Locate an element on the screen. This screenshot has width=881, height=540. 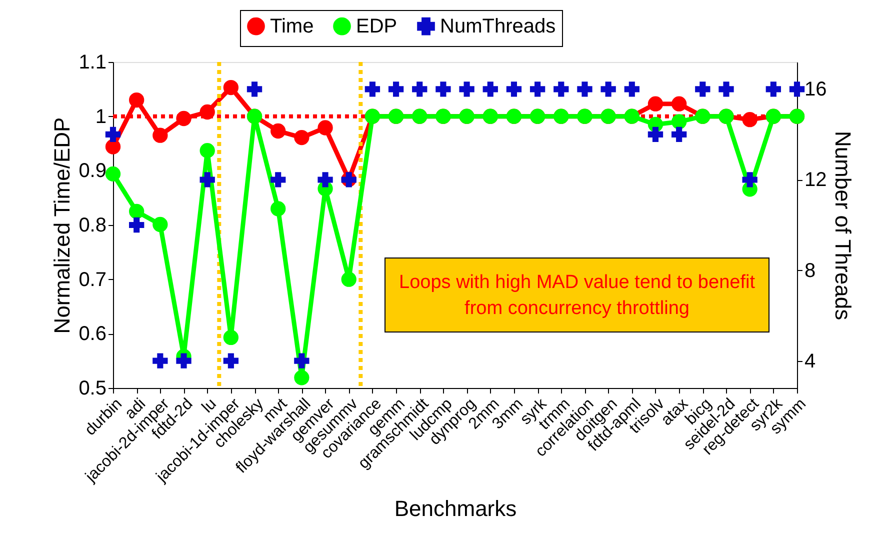
y-tick-label: 0.5 is located at coordinates (92, 389).